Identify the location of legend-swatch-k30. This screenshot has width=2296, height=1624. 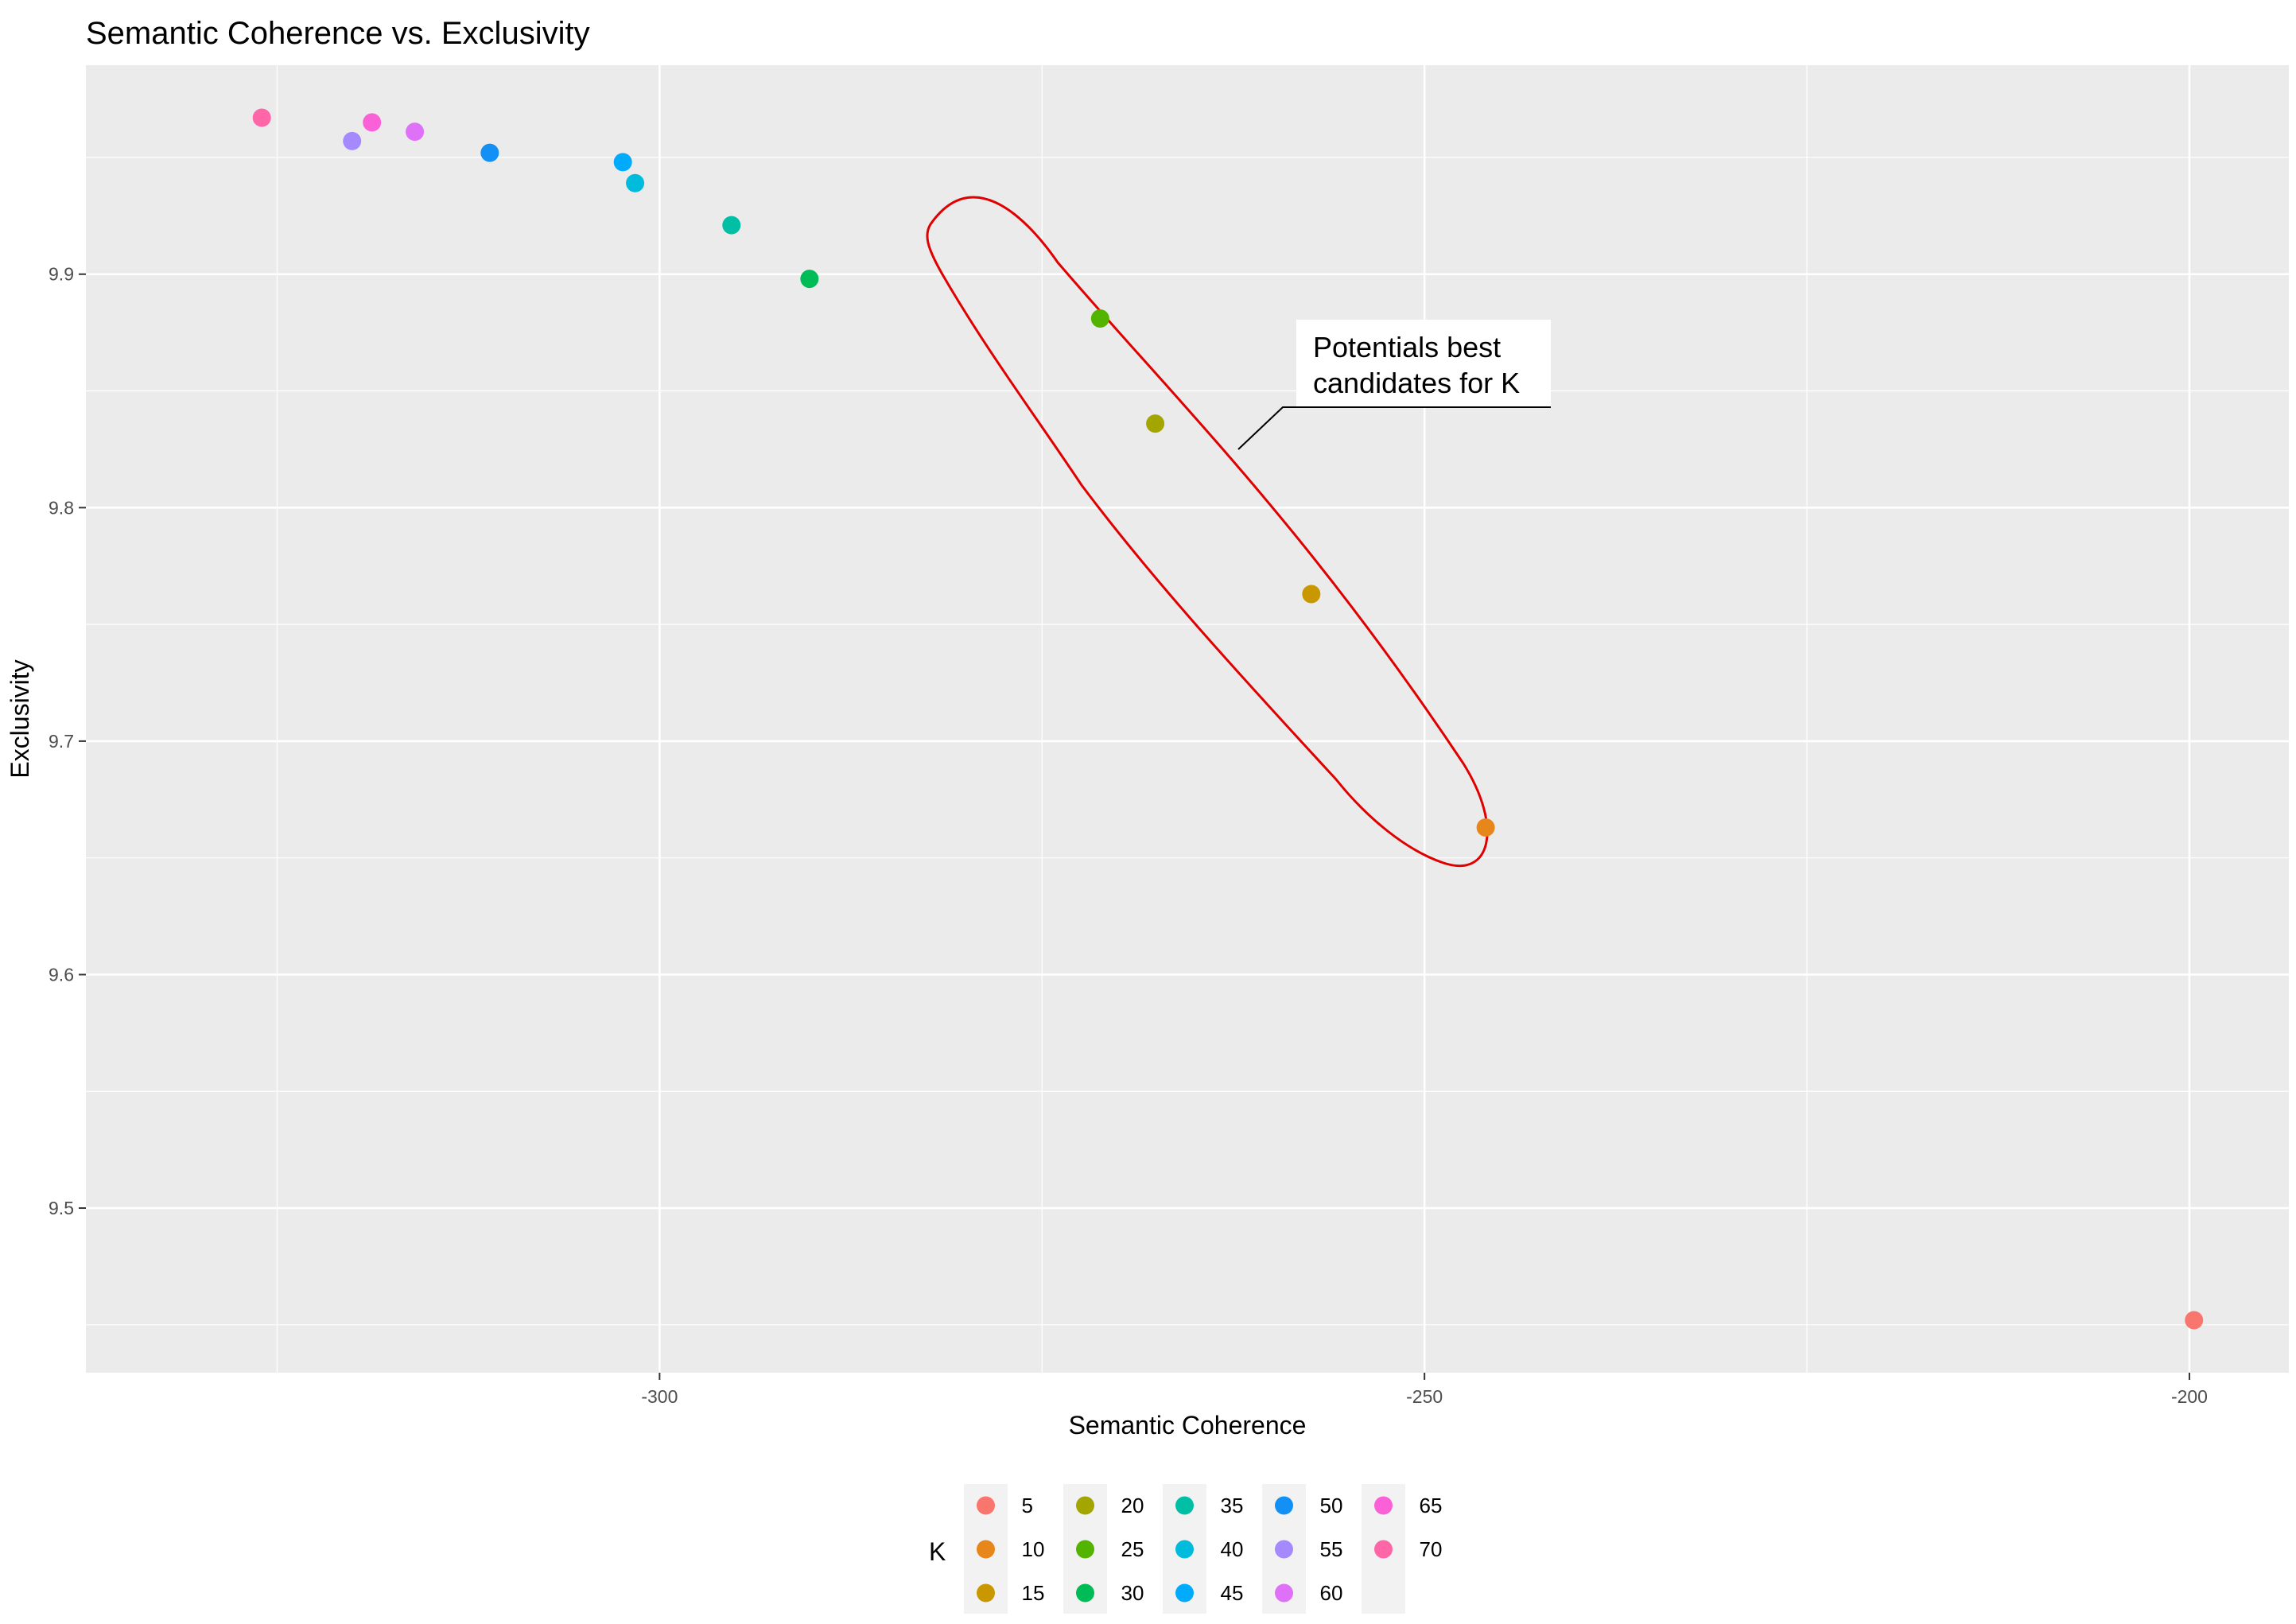
(1085, 1593).